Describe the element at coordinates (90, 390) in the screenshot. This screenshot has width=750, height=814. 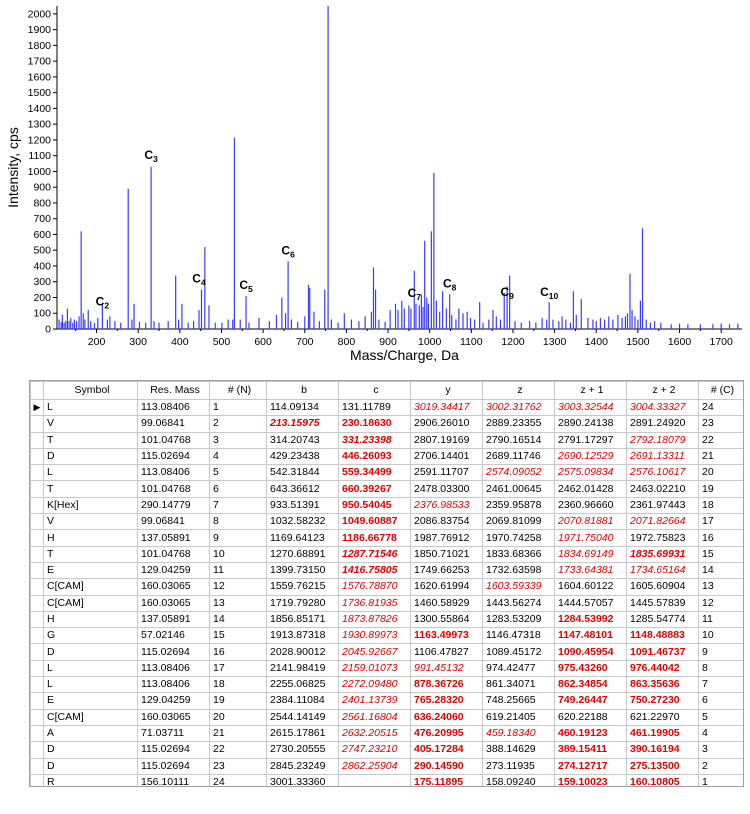
I see `column-header: Symbol` at that location.